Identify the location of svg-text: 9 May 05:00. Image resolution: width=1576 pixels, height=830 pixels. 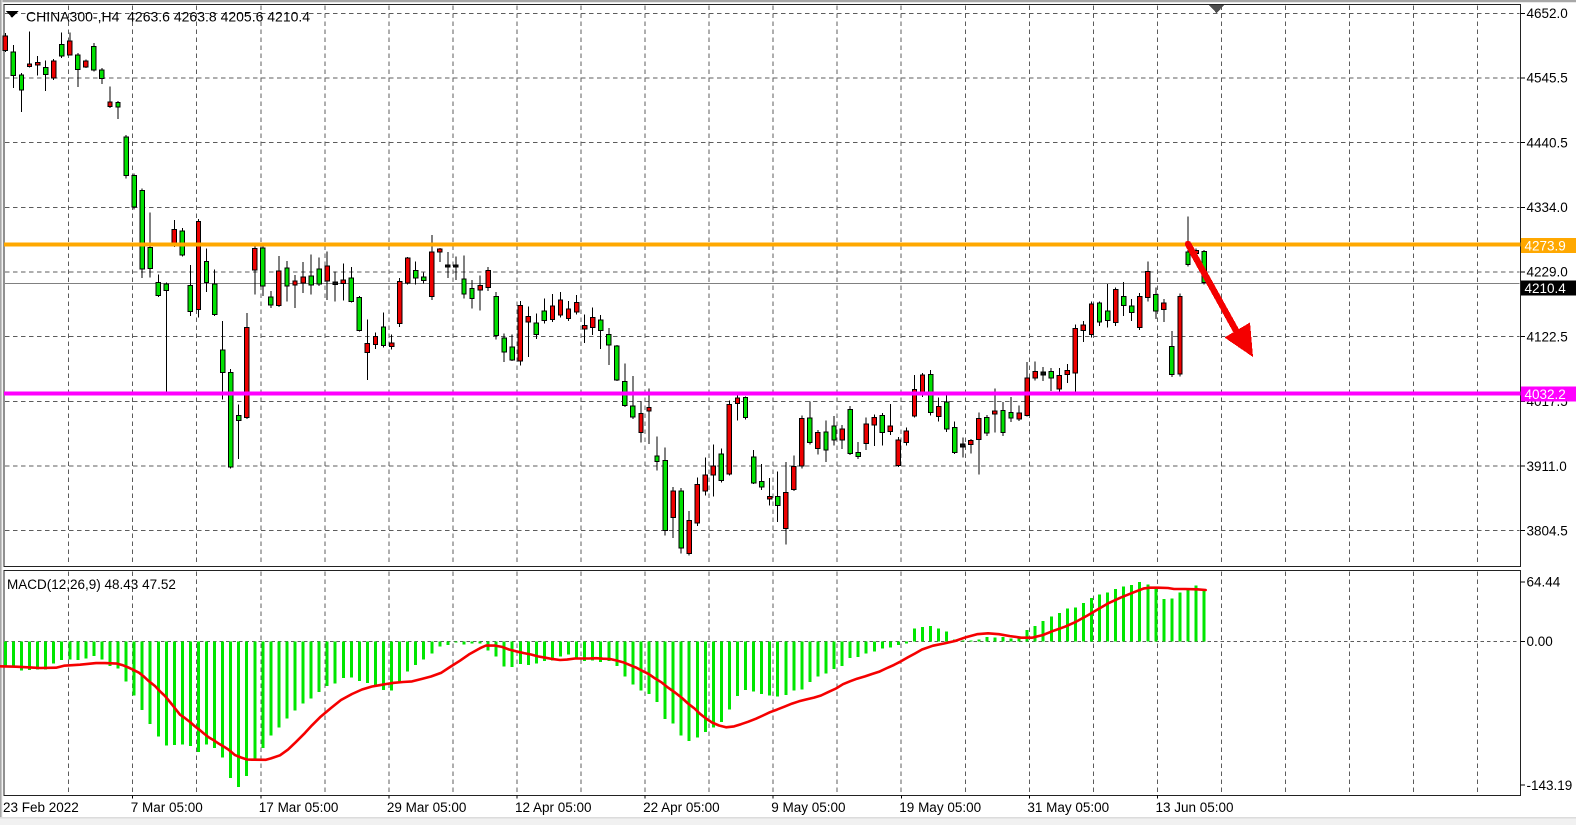
(808, 807).